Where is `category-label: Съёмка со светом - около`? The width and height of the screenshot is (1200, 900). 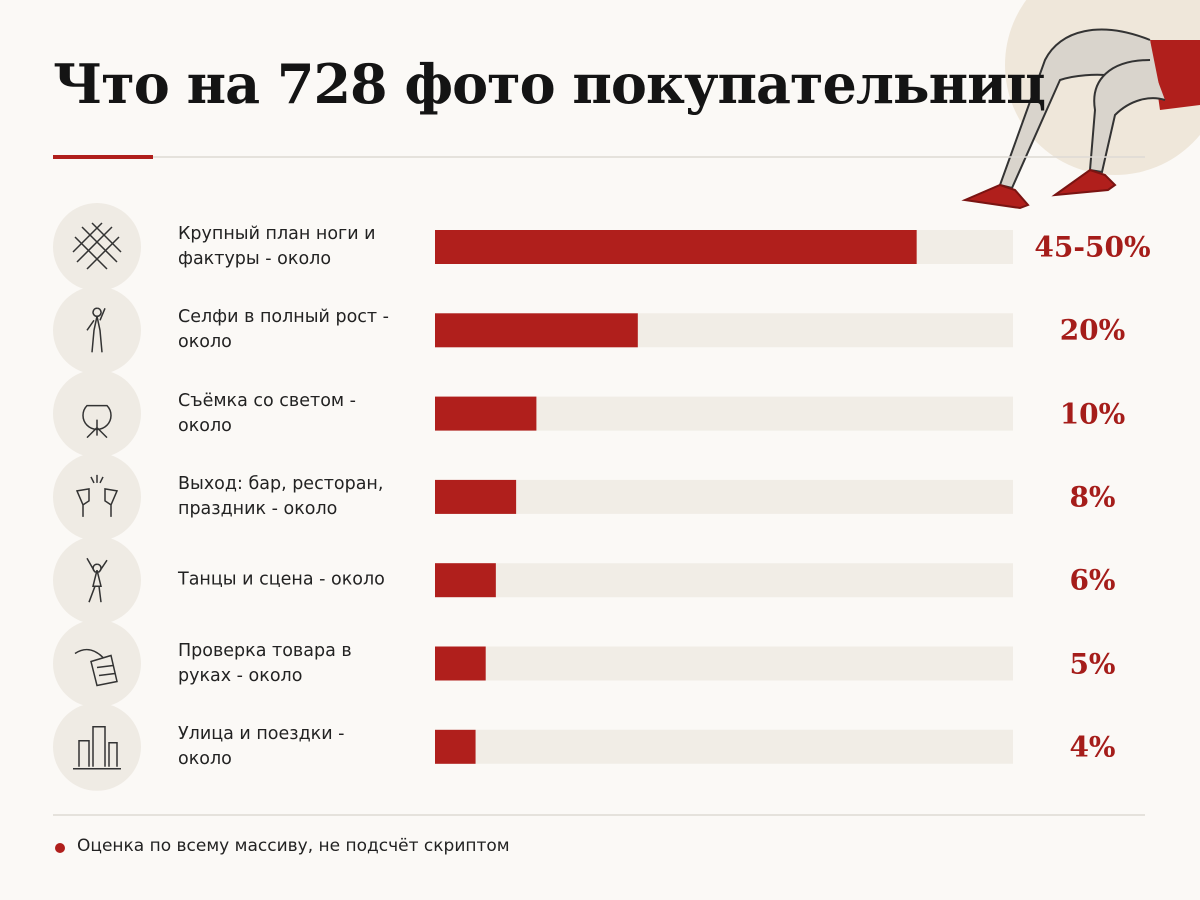 category-label: Съёмка со светом - около is located at coordinates (267, 413).